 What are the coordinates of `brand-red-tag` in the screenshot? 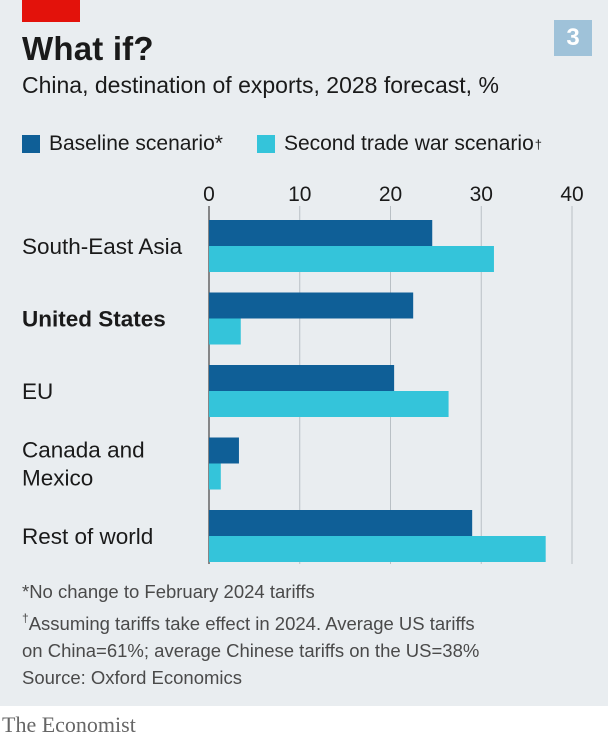 It's located at (51, 11).